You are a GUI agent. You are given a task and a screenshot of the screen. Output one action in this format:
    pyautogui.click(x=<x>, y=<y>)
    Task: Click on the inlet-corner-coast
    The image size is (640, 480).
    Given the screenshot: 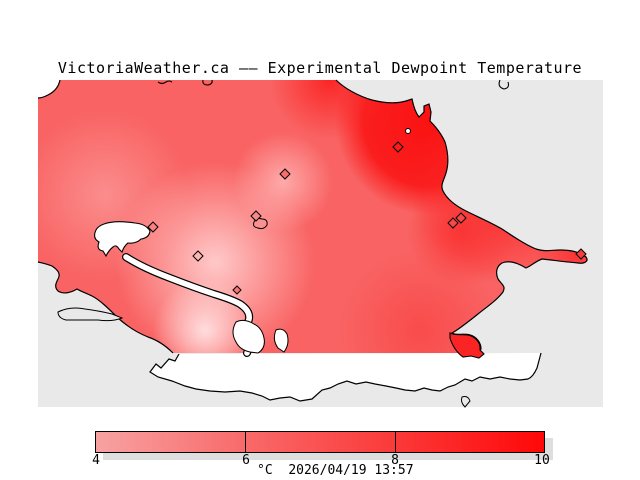 What is the action you would take?
    pyautogui.click(x=49, y=89)
    